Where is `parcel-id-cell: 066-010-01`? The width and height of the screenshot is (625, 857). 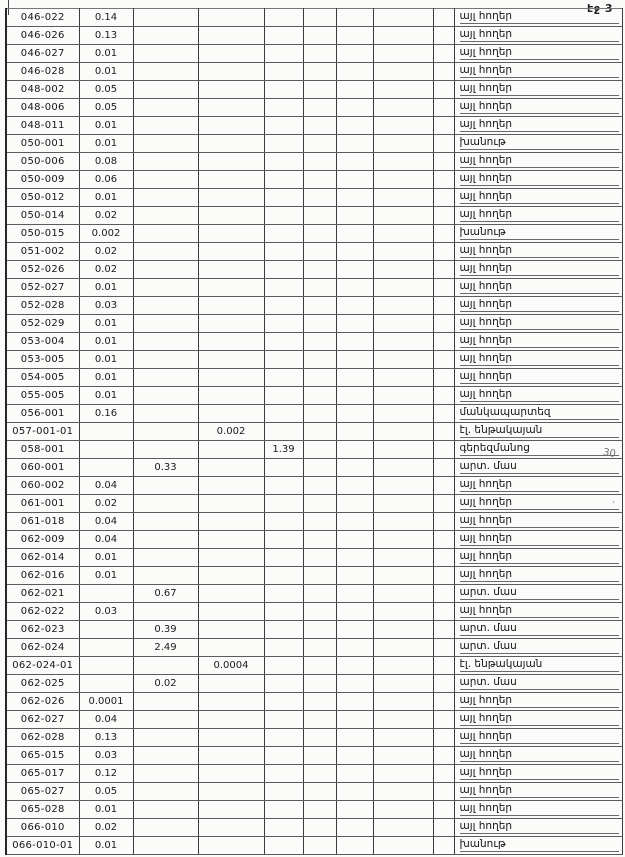 parcel-id-cell: 066-010-01 is located at coordinates (42, 845).